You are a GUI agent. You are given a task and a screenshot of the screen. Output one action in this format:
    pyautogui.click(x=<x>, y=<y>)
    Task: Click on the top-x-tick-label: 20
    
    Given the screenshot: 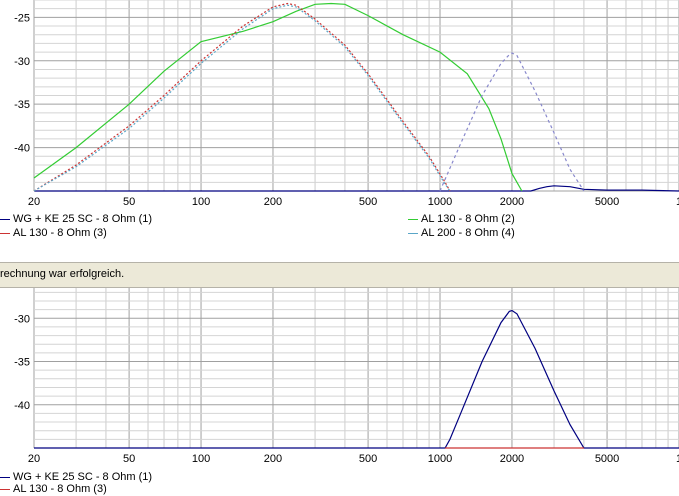 What is the action you would take?
    pyautogui.click(x=34, y=202)
    